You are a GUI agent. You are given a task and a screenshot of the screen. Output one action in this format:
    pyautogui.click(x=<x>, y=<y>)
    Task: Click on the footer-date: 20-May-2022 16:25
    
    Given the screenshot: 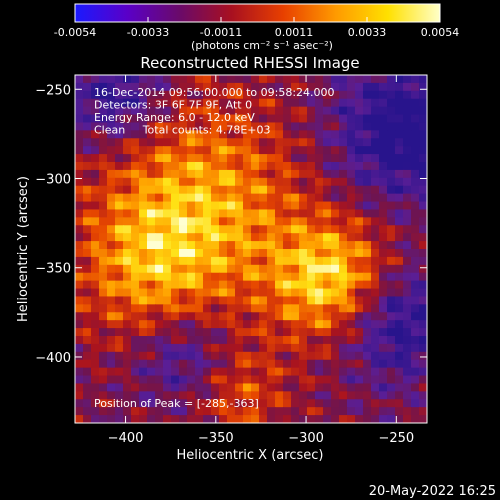 What is the action you would take?
    pyautogui.click(x=432, y=491)
    